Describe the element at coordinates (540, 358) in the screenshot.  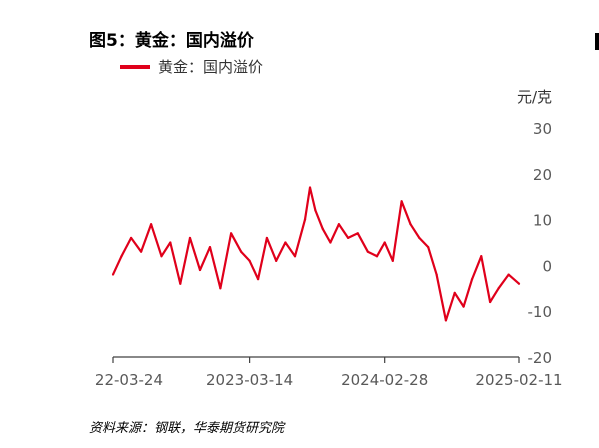
I see `y-tick-label: -20` at that location.